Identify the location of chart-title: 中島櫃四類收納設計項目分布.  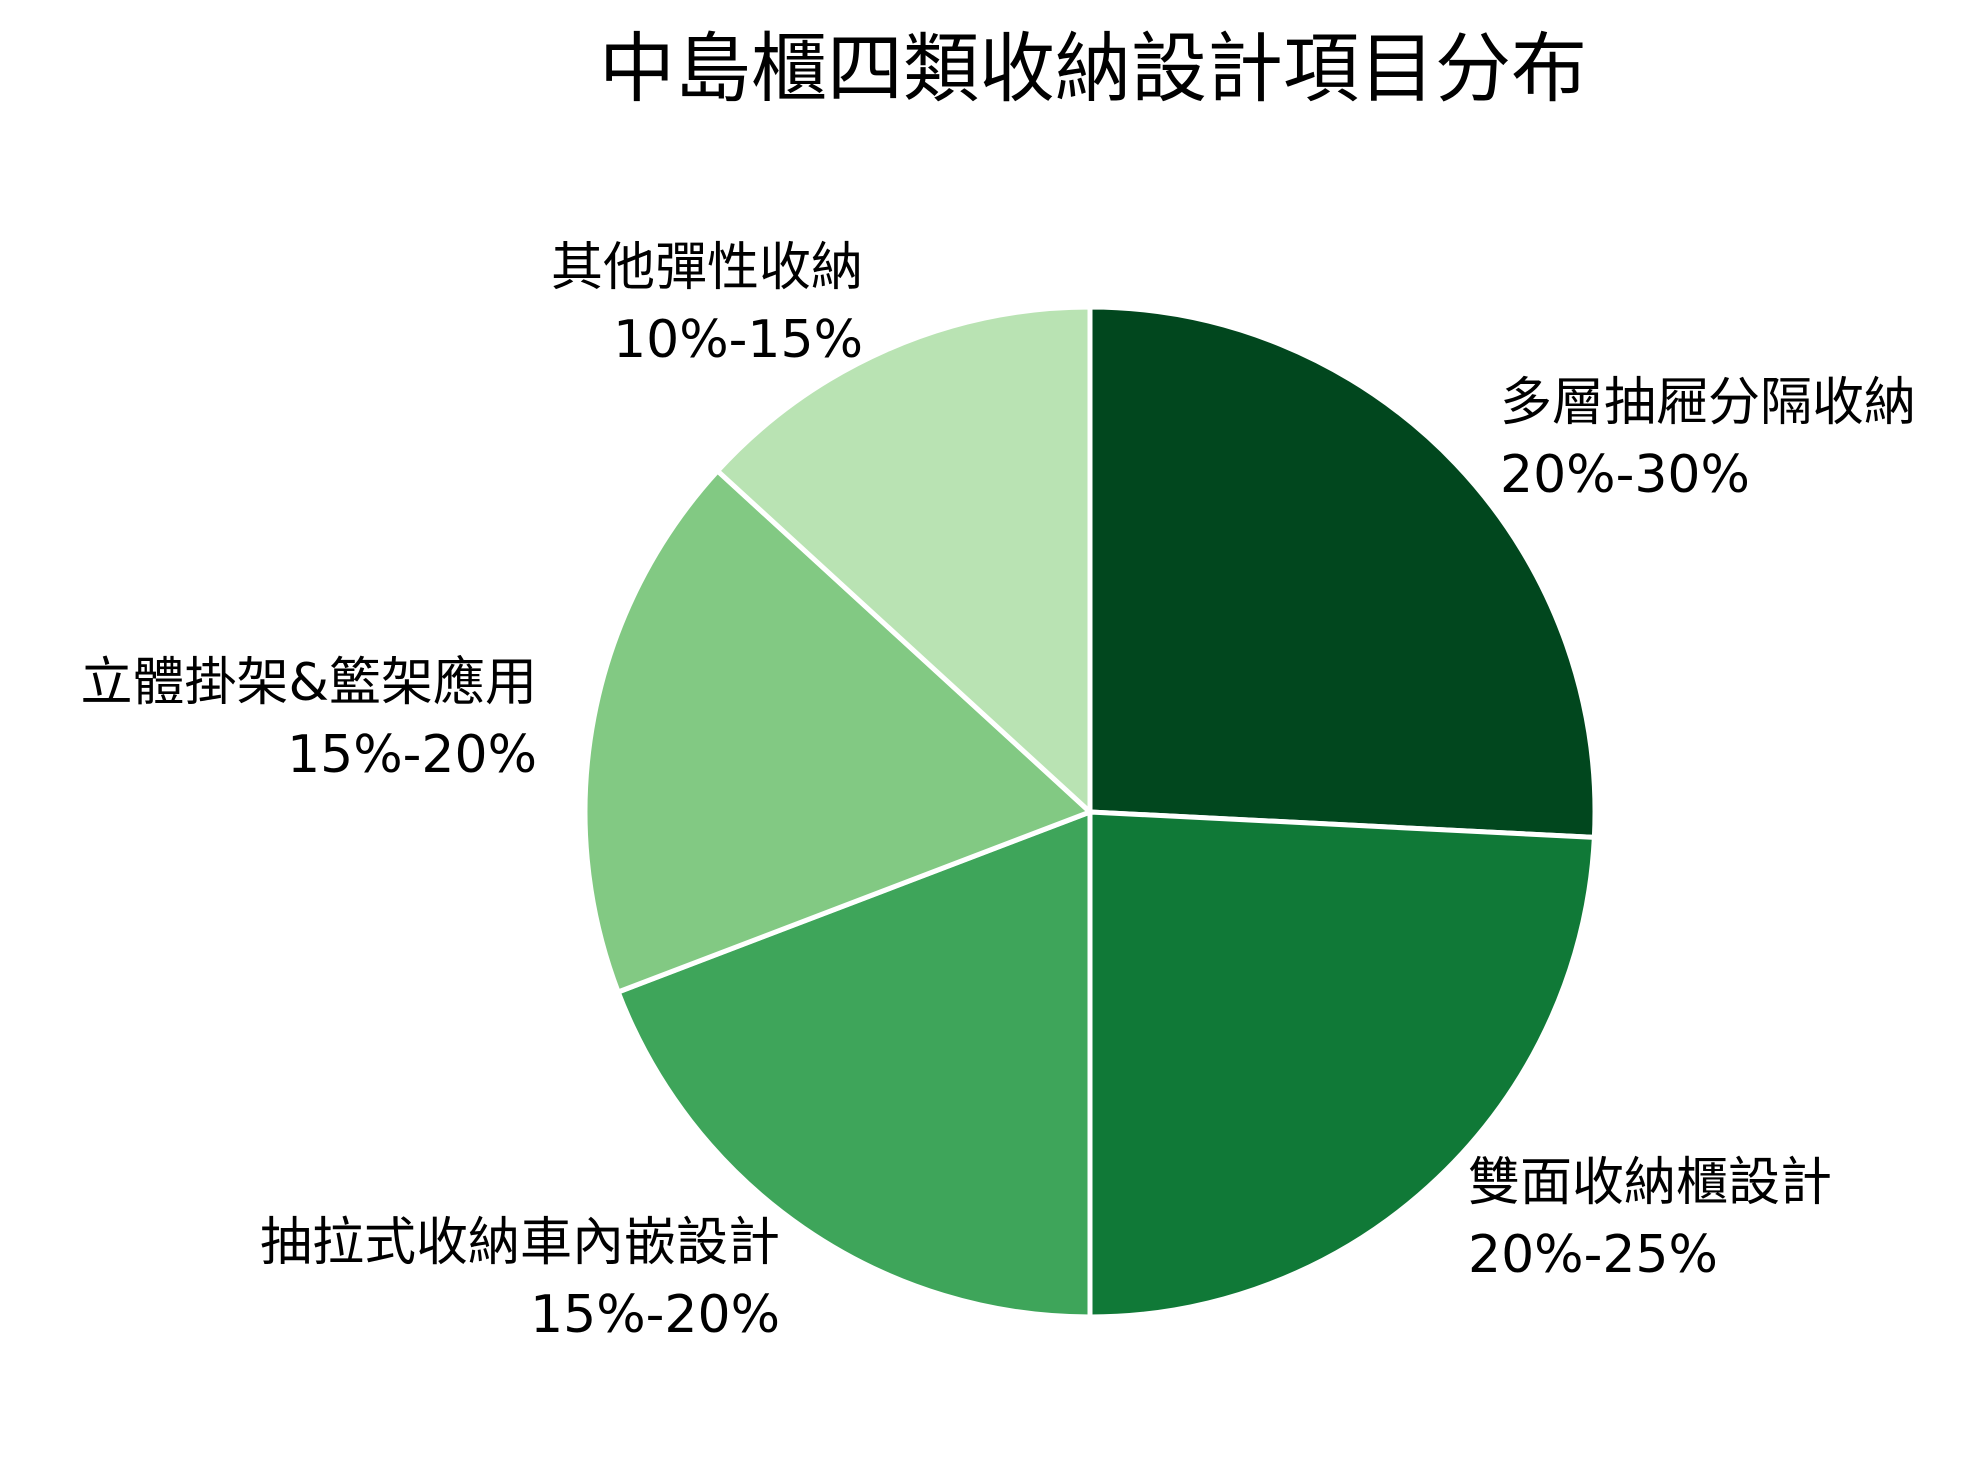
(1093, 68).